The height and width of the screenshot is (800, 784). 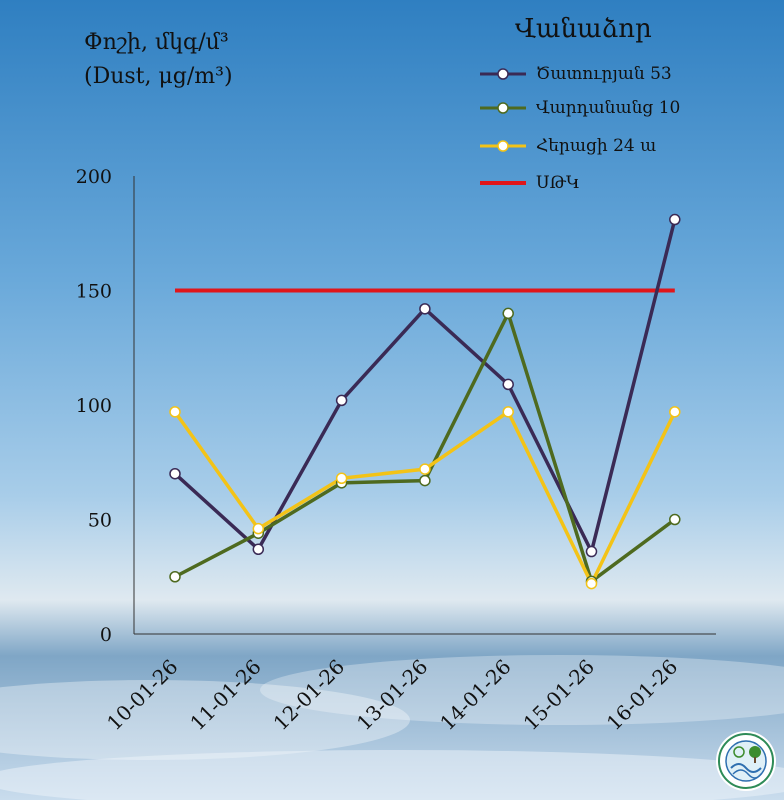 I want to click on x-tick-label: 16-01-26, so click(x=642, y=695).